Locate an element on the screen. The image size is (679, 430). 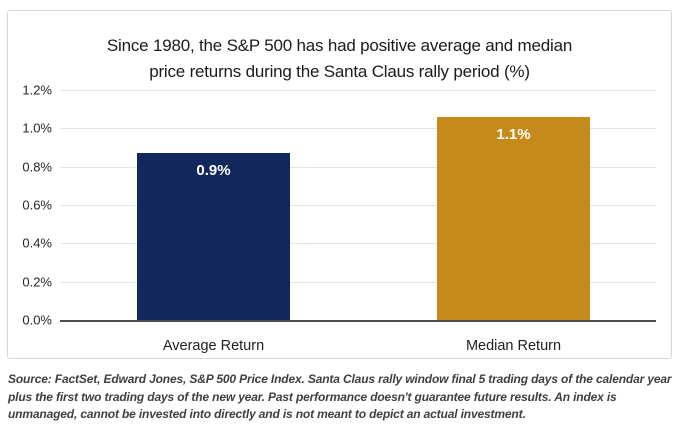
bar-value-label: 1.1% is located at coordinates (513, 134).